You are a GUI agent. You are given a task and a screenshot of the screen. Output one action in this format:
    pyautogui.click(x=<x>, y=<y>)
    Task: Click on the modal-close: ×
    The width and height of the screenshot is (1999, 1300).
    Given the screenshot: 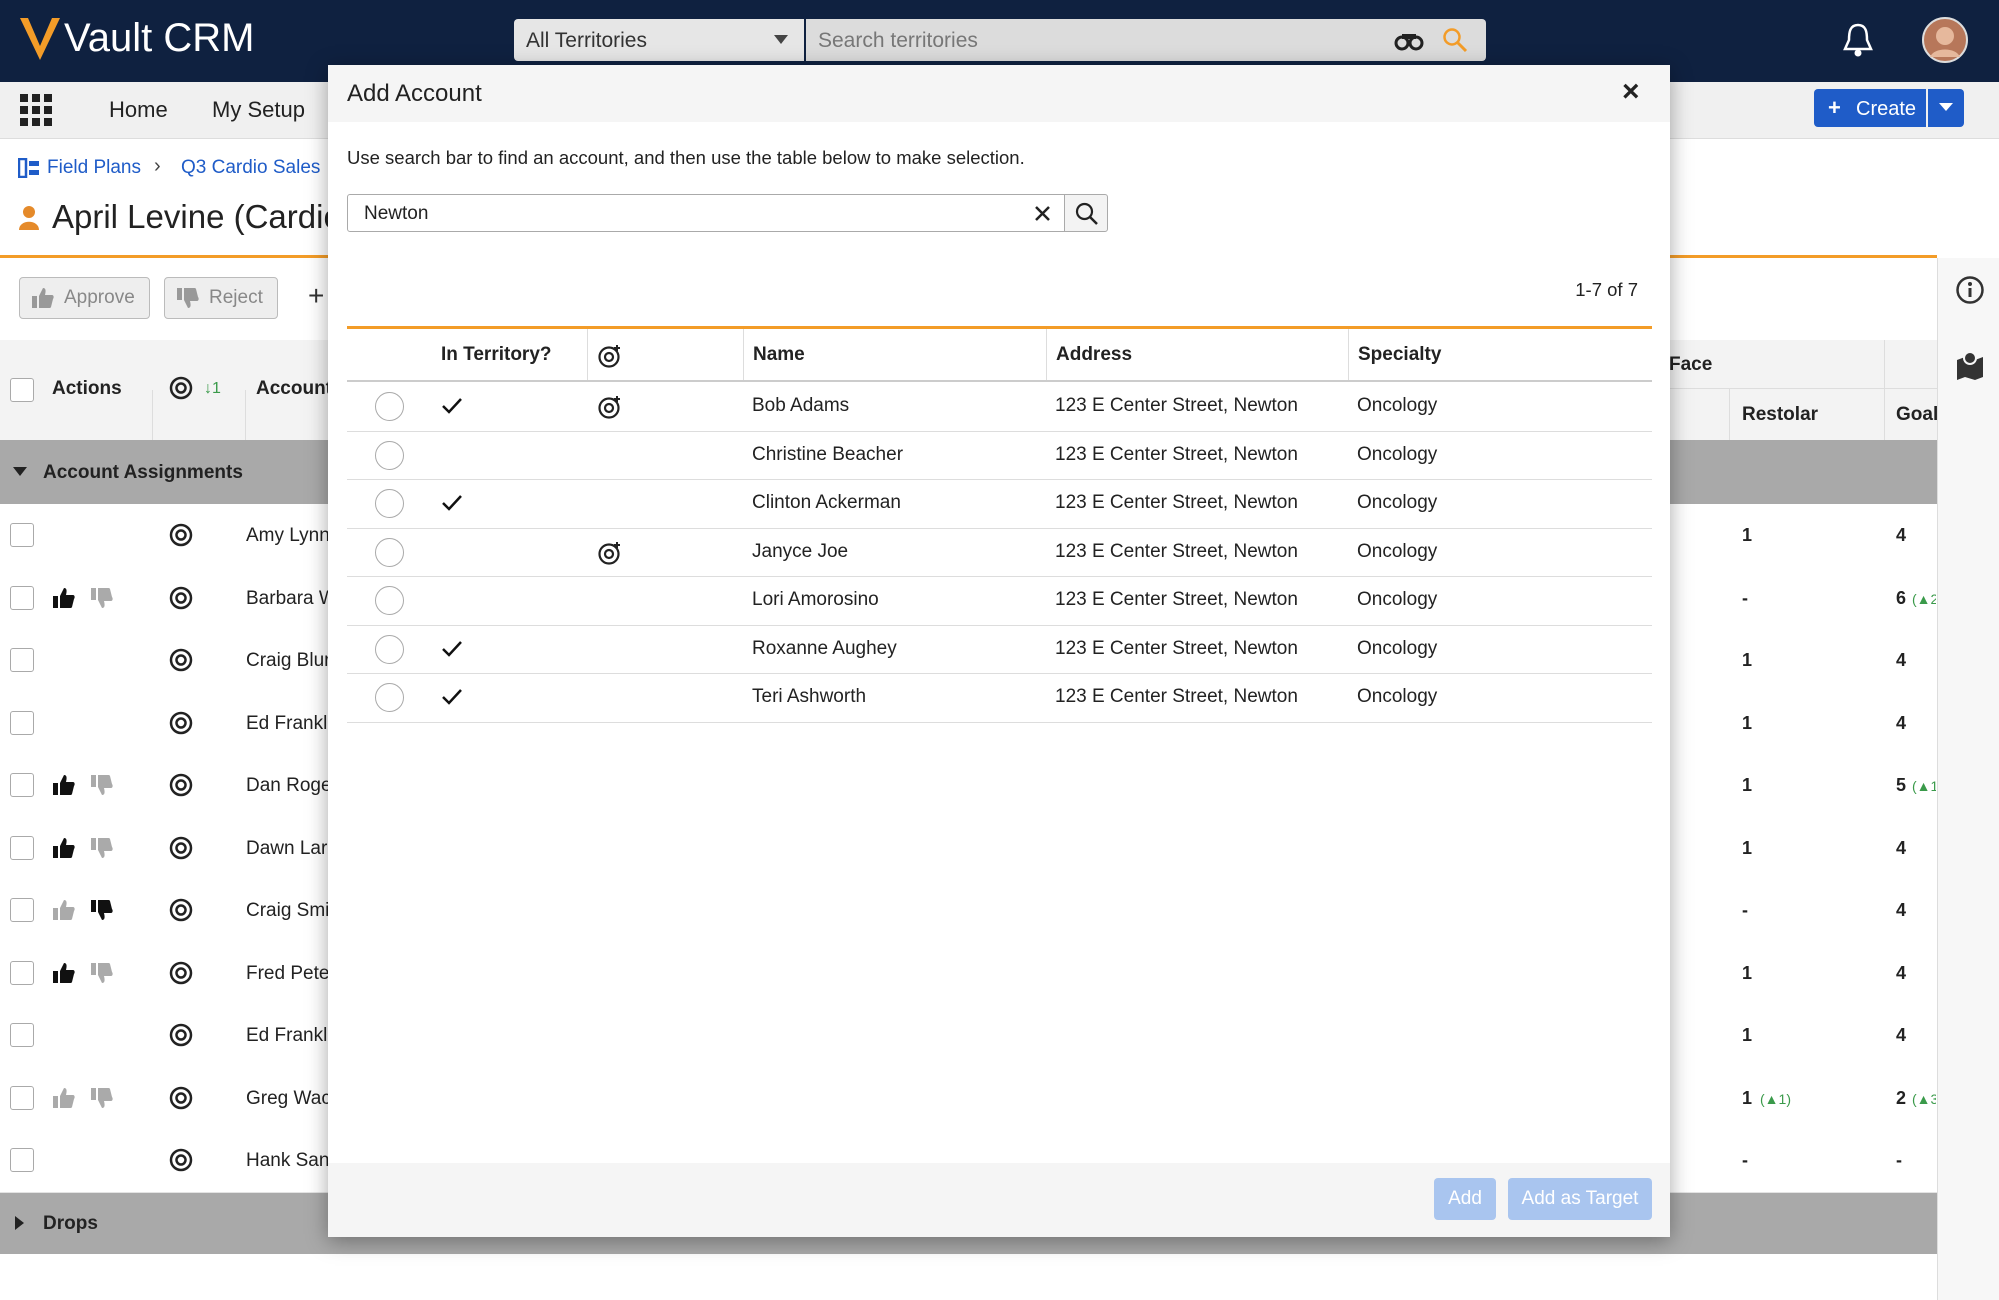 What is the action you would take?
    pyautogui.click(x=1631, y=91)
    